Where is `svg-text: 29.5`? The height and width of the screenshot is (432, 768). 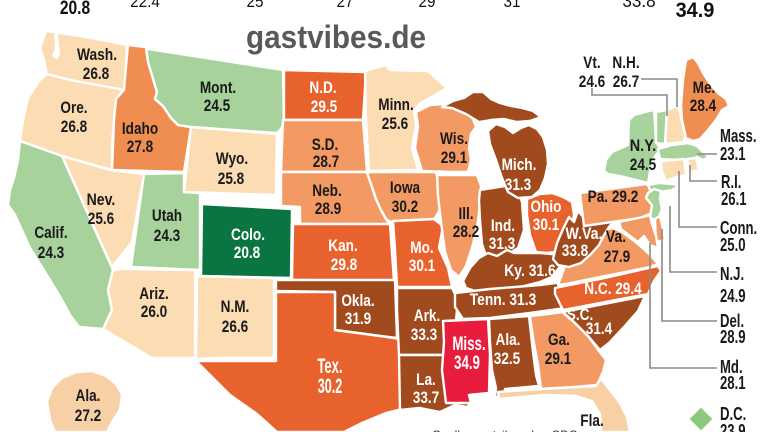
svg-text: 29.5 is located at coordinates (324, 106).